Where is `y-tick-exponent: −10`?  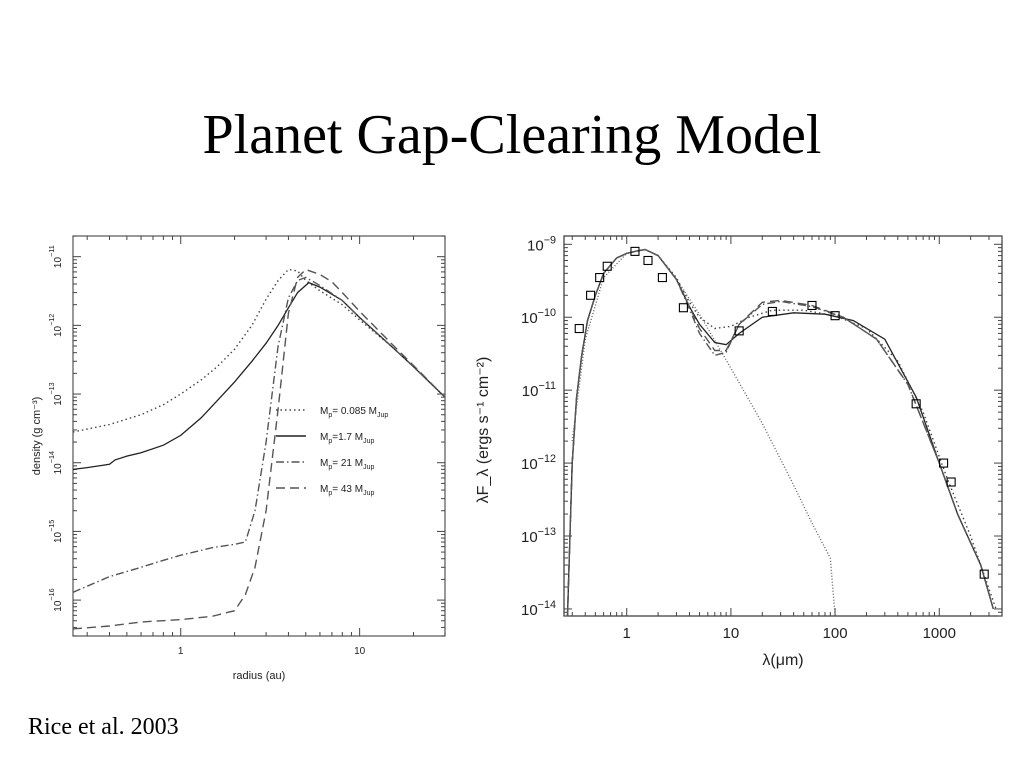
y-tick-exponent: −10 is located at coordinates (547, 313).